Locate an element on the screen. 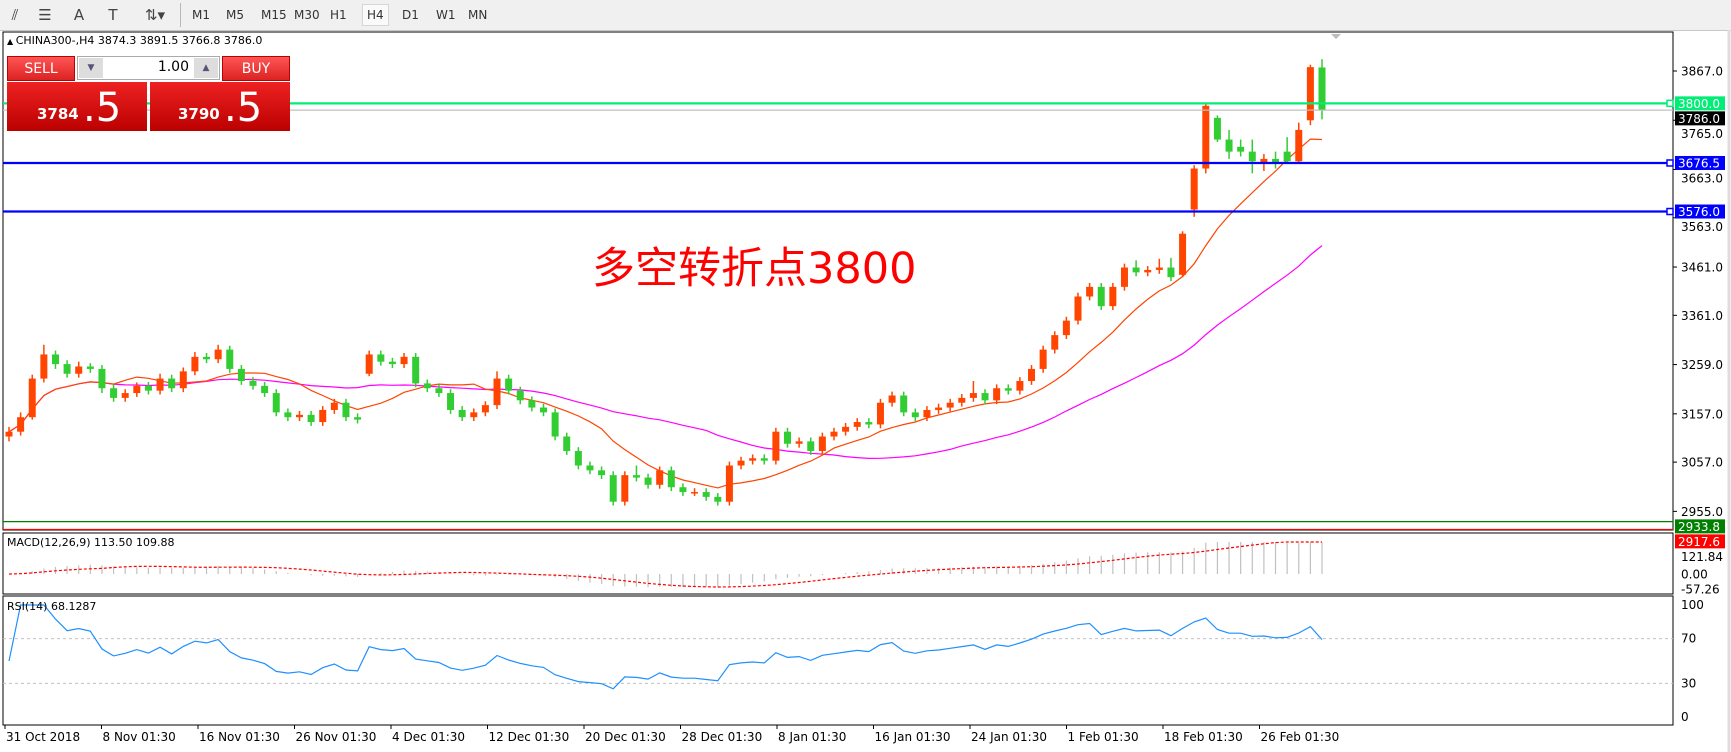  sell-button: SELL is located at coordinates (41, 68).